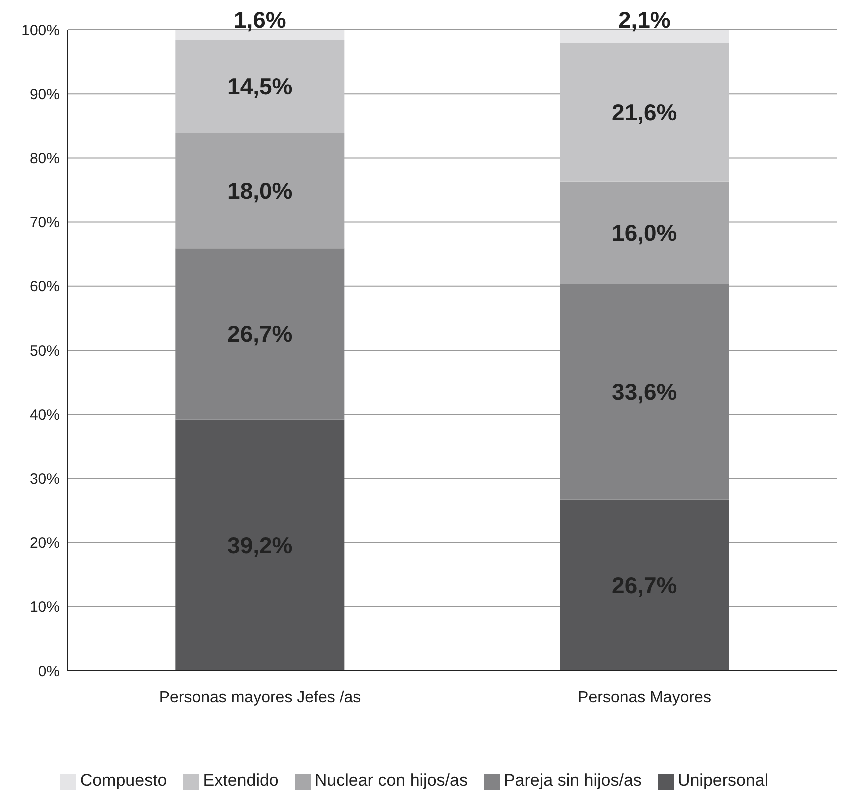 The height and width of the screenshot is (799, 849). I want to click on y-tick-label: 70%, so click(45, 223).